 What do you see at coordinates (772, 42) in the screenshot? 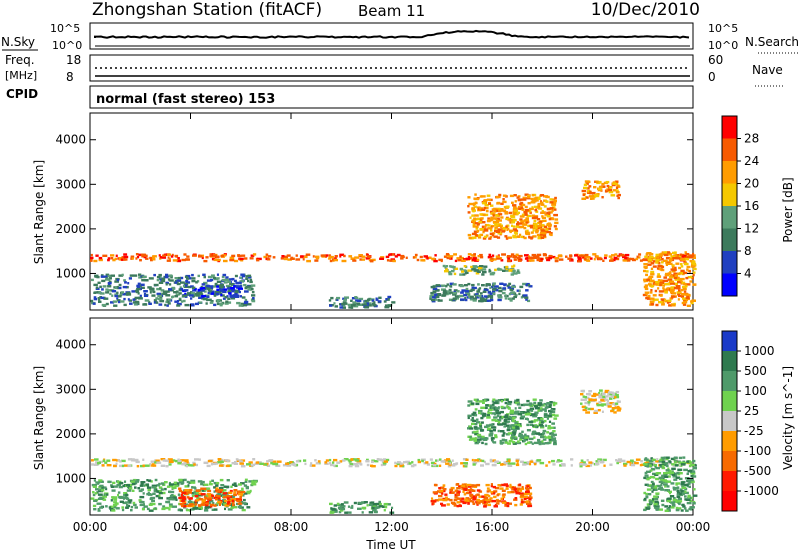
I see `nsearch-label: N.Search` at bounding box center [772, 42].